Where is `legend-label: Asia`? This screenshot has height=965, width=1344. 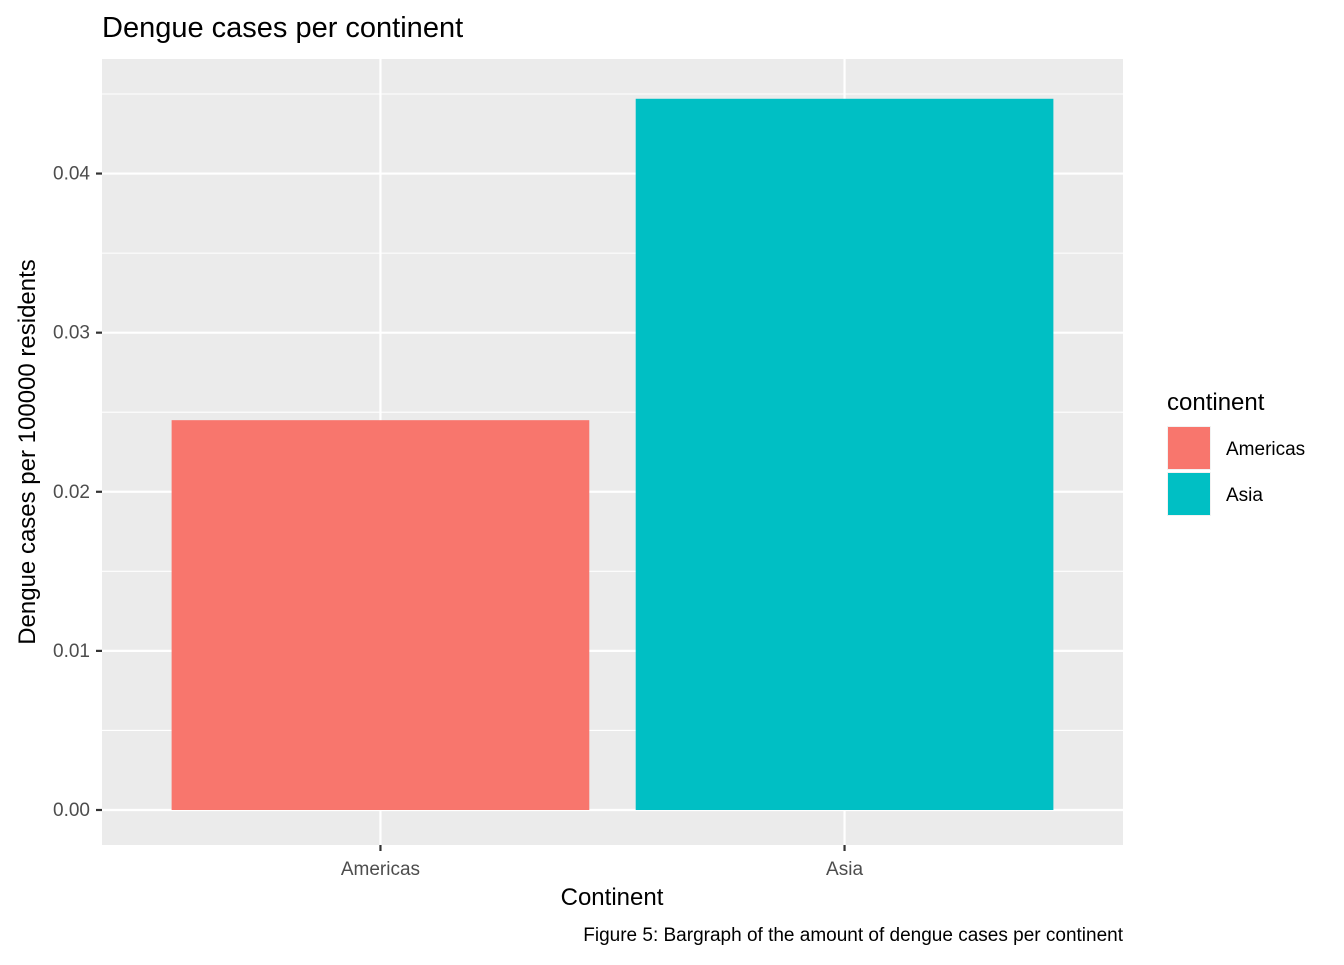 legend-label: Asia is located at coordinates (1244, 495).